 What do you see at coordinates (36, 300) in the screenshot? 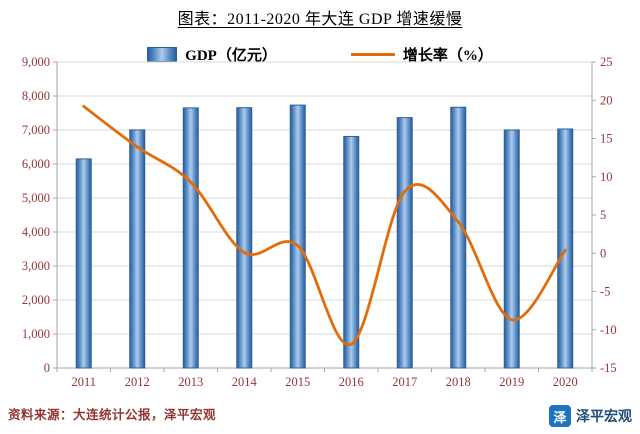
I see `svg-text: 2,000` at bounding box center [36, 300].